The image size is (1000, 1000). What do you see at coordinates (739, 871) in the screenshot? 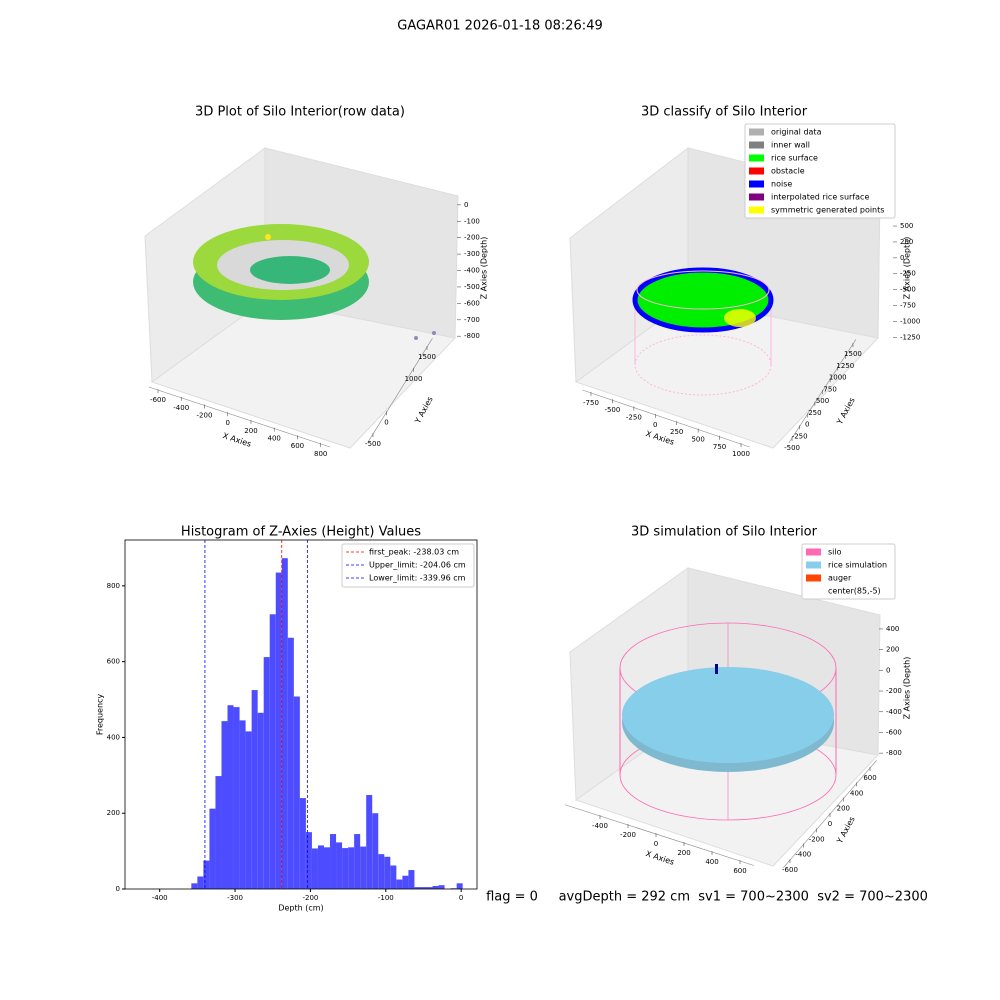
I see `x-tick-label: 600` at bounding box center [739, 871].